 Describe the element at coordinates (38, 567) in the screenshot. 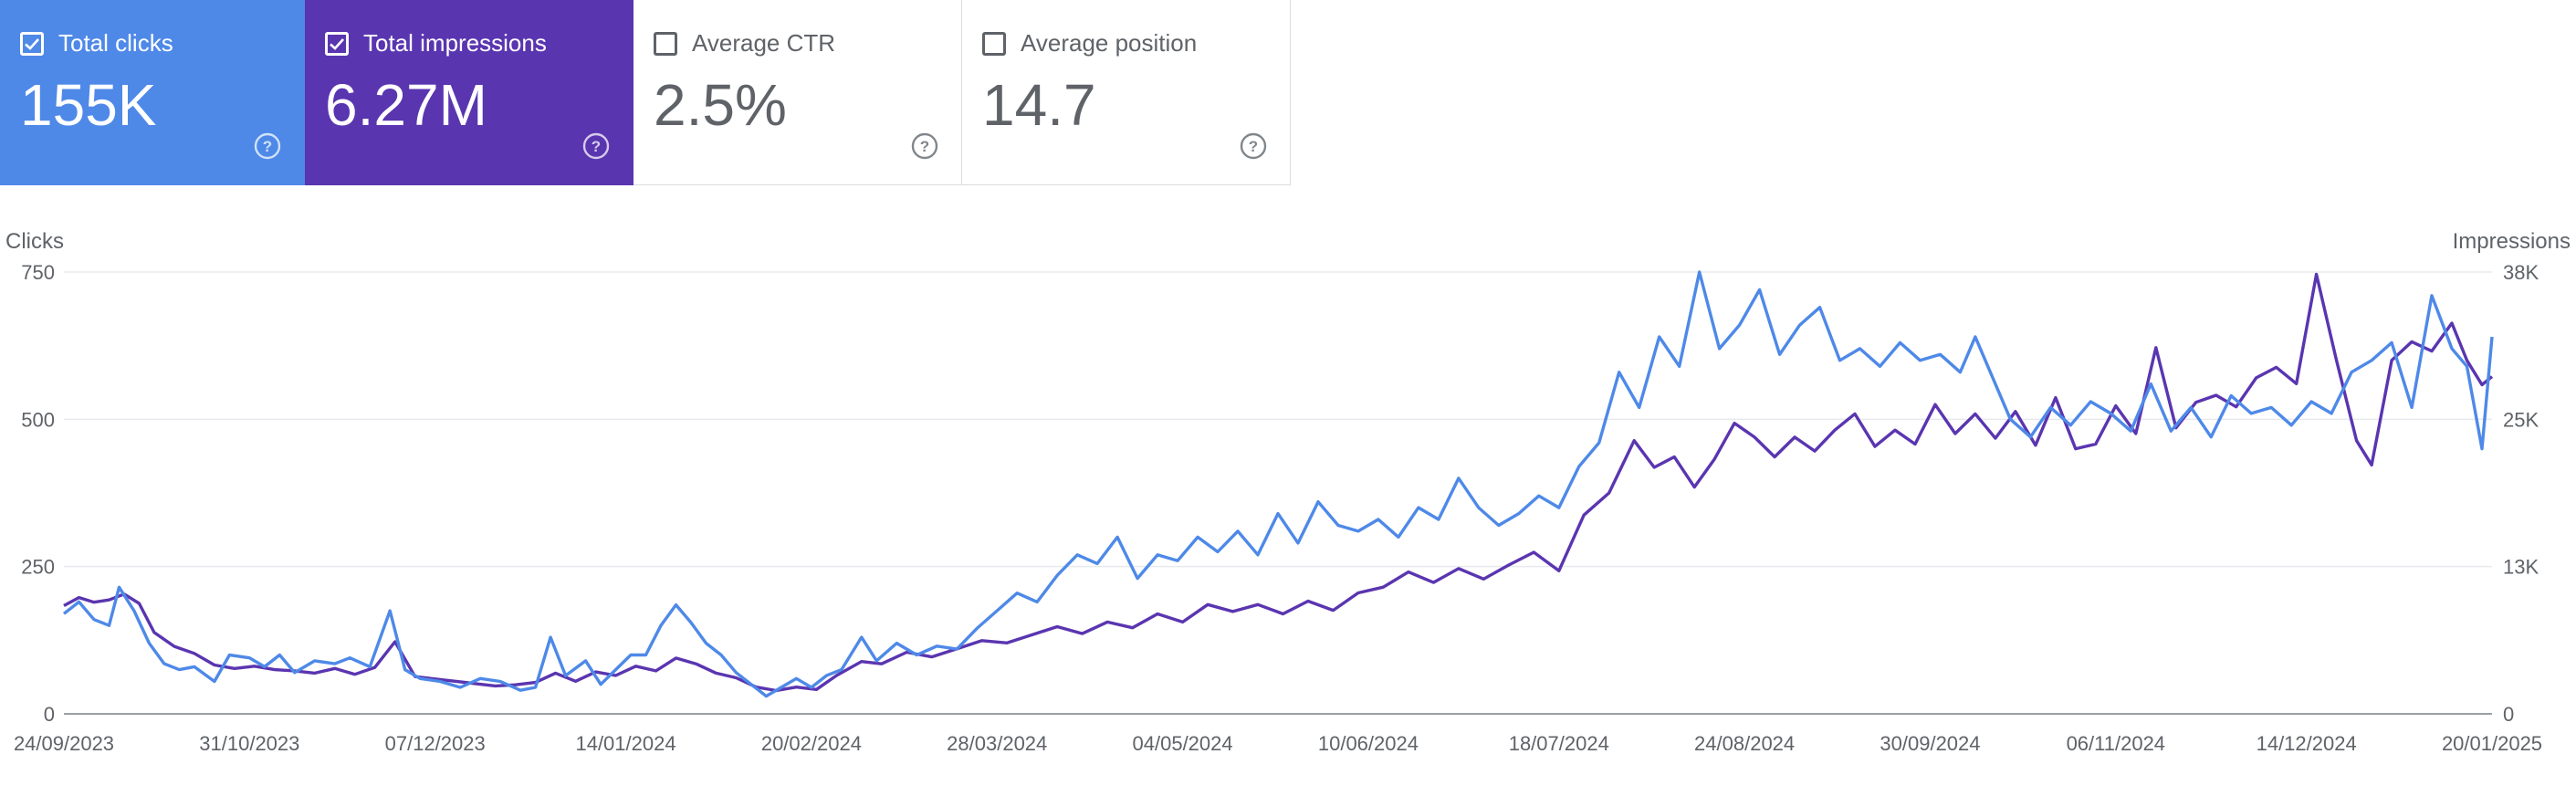

I see `y-tick-label: 250` at that location.